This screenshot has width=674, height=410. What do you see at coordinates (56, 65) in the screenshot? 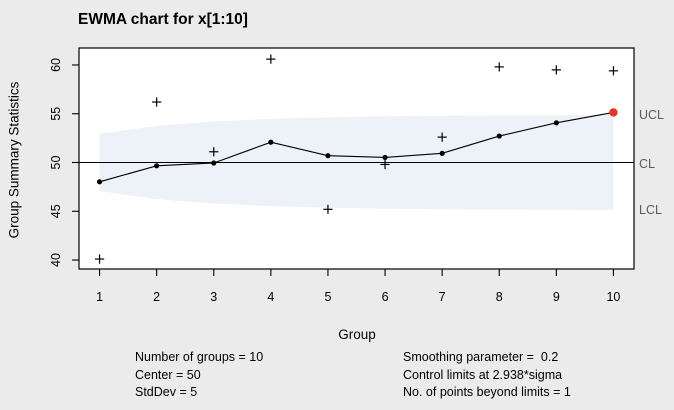
I see `y-tick-label: 60` at bounding box center [56, 65].